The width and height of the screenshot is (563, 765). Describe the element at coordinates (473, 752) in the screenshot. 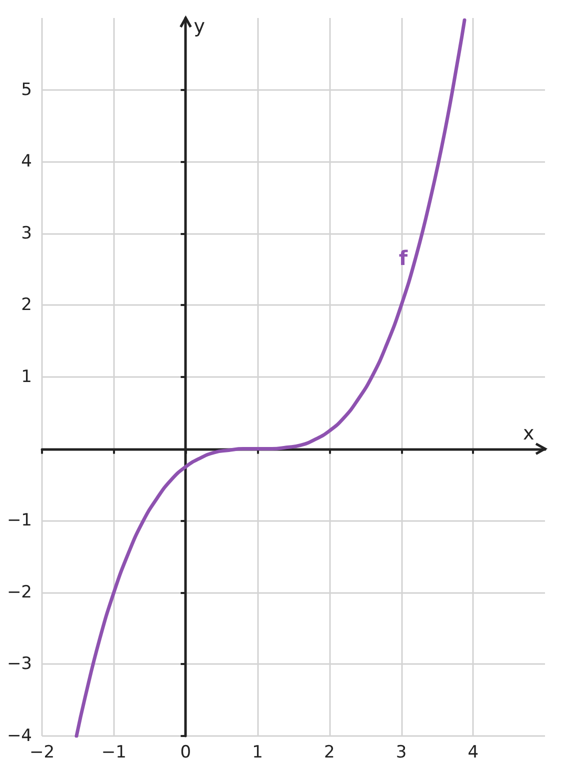

I see `x-tick-label: 4` at that location.